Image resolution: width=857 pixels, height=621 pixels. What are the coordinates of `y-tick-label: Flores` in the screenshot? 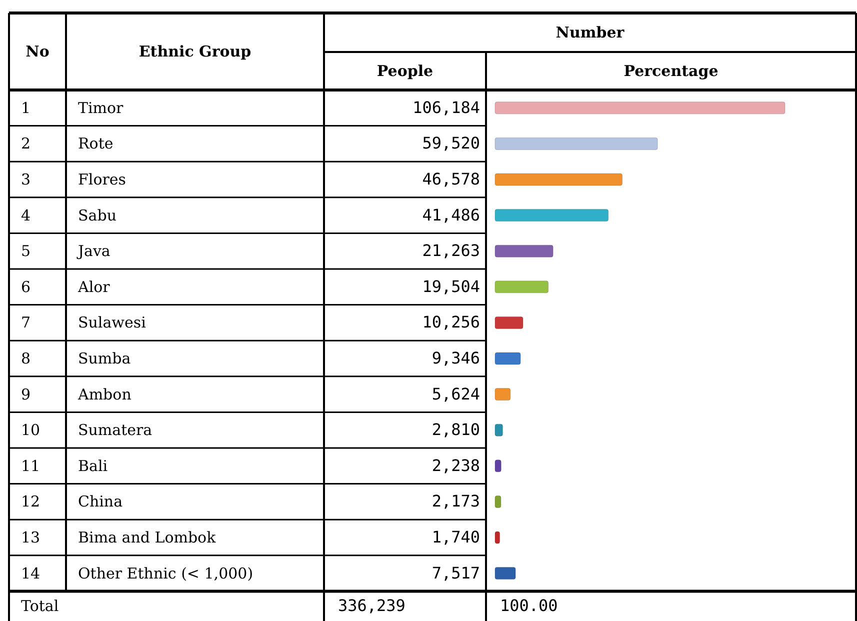 It's located at (102, 179).